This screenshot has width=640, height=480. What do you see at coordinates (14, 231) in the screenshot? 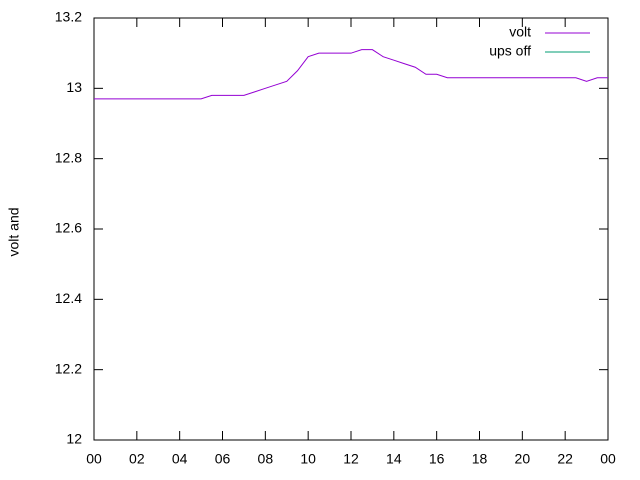
I see `y-axis-label: volt and` at bounding box center [14, 231].